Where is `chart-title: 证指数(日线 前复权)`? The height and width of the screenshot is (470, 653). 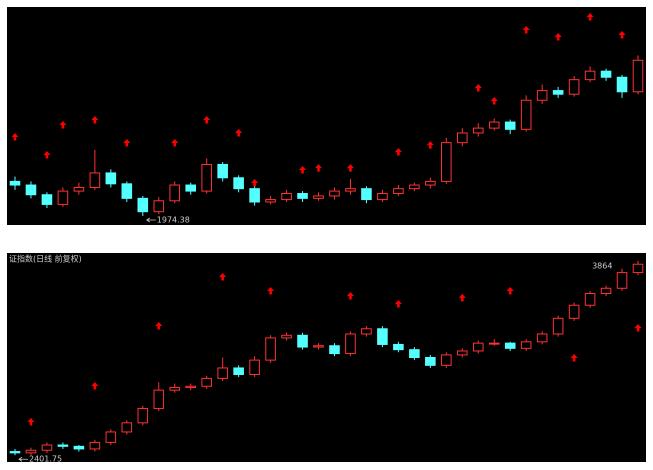
chart-title: 证指数(日线 前复权) is located at coordinates (45, 259).